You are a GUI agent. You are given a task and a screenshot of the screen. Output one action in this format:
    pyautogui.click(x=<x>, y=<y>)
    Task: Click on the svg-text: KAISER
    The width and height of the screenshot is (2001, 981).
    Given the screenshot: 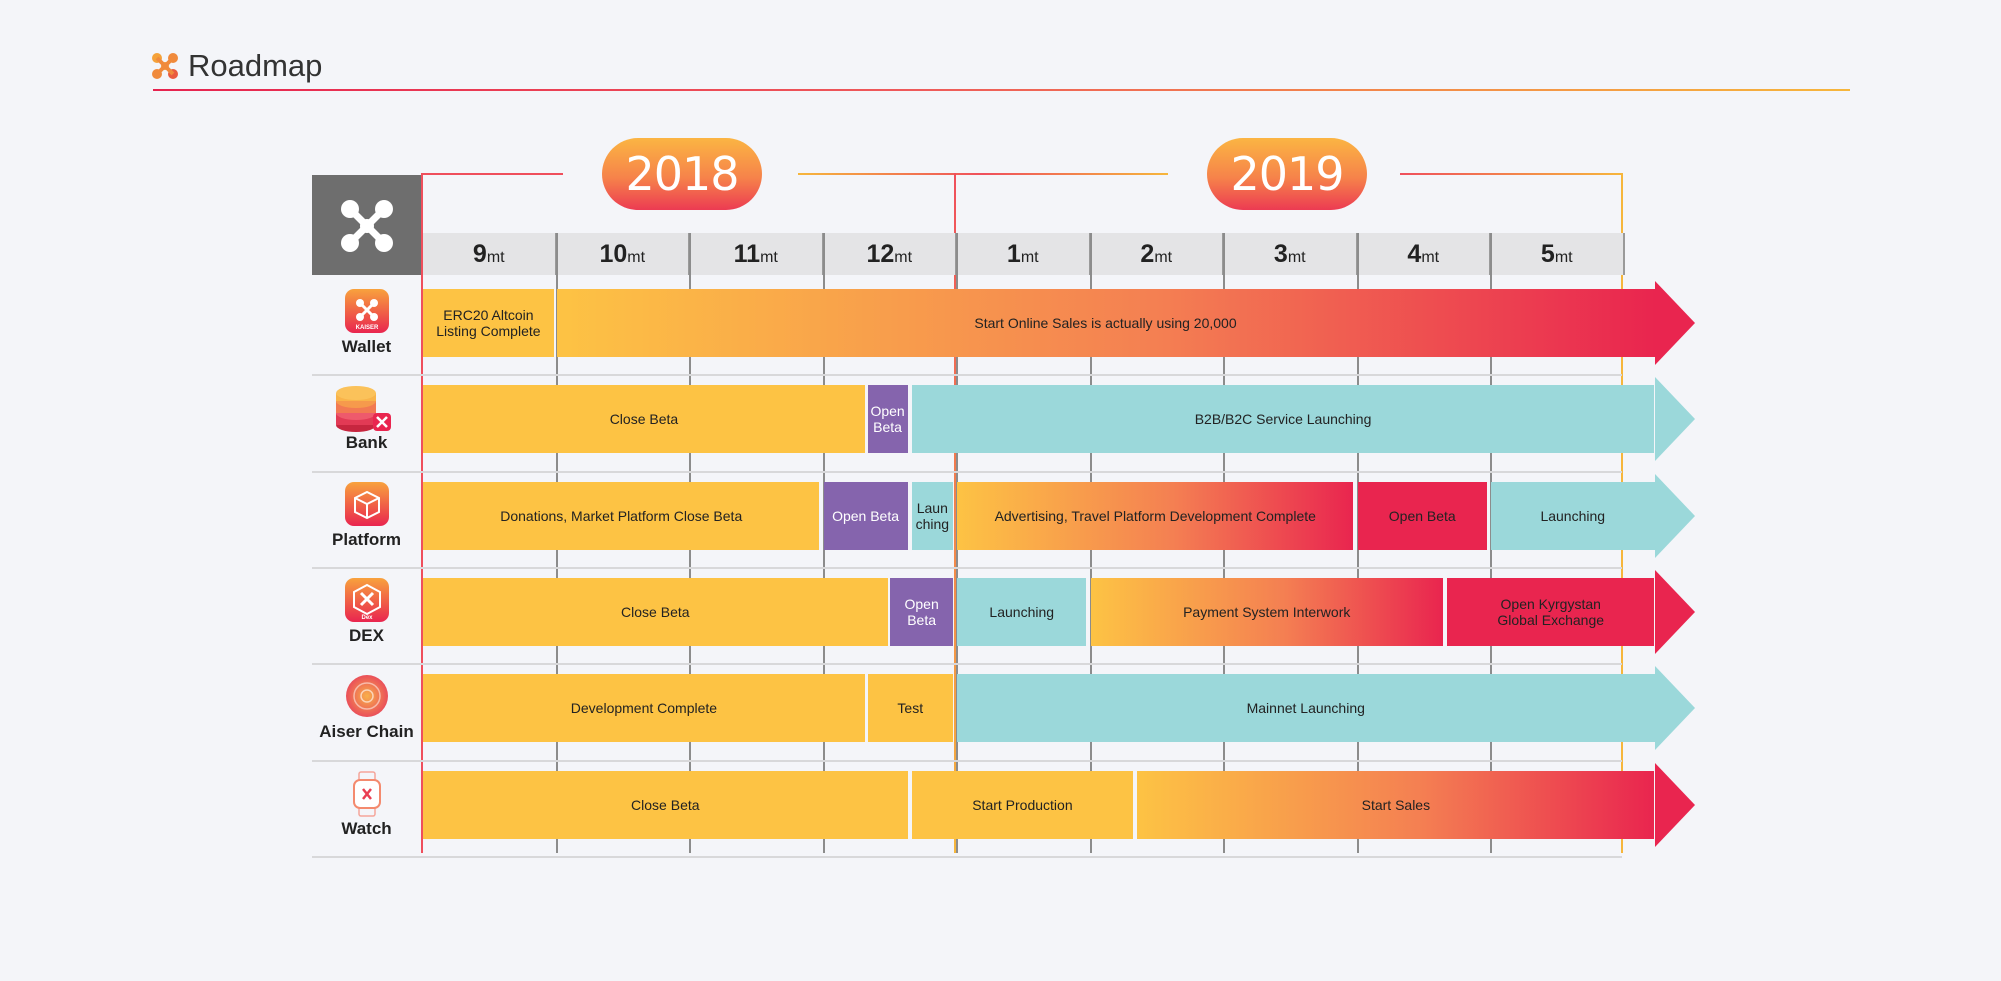 What is the action you would take?
    pyautogui.click(x=366, y=328)
    